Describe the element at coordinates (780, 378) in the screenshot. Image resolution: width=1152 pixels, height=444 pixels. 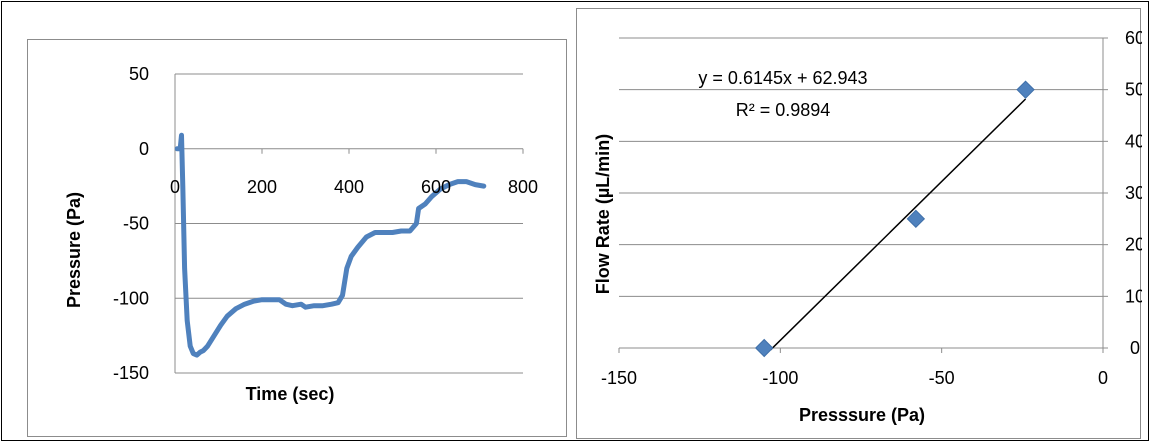
I see `x-tick-label: -100` at that location.